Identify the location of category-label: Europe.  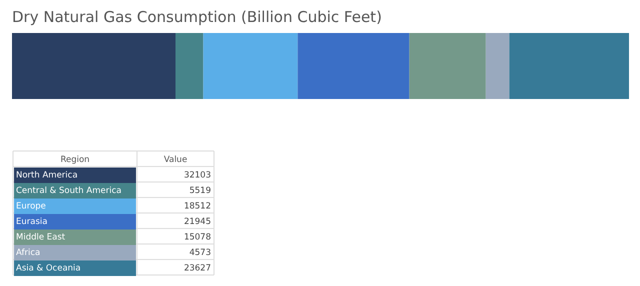
(31, 206).